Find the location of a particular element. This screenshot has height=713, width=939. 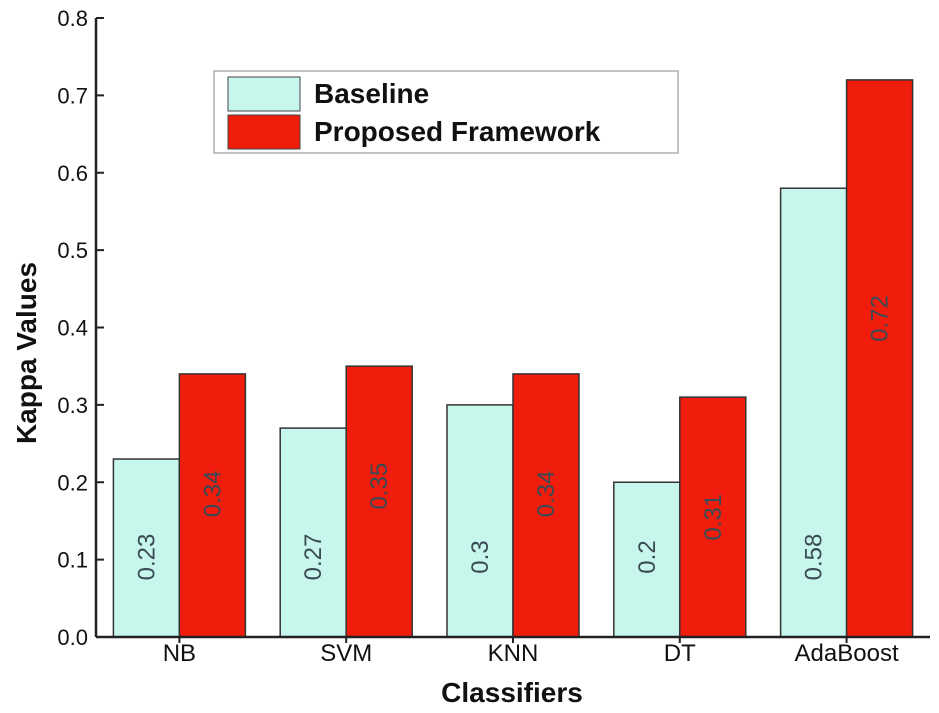

bar-value-label: 0.35 is located at coordinates (379, 486).